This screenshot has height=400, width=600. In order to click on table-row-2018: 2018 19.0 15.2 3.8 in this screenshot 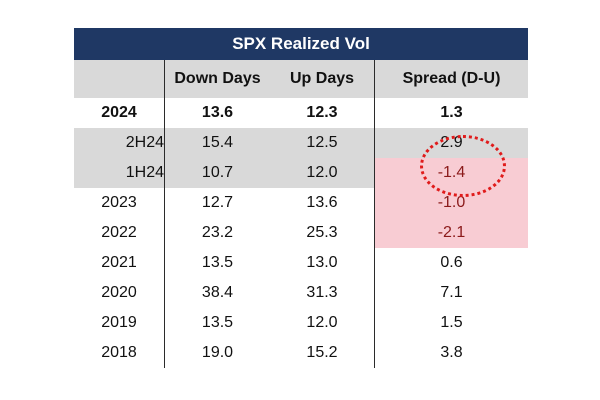, I will do `click(301, 353)`.